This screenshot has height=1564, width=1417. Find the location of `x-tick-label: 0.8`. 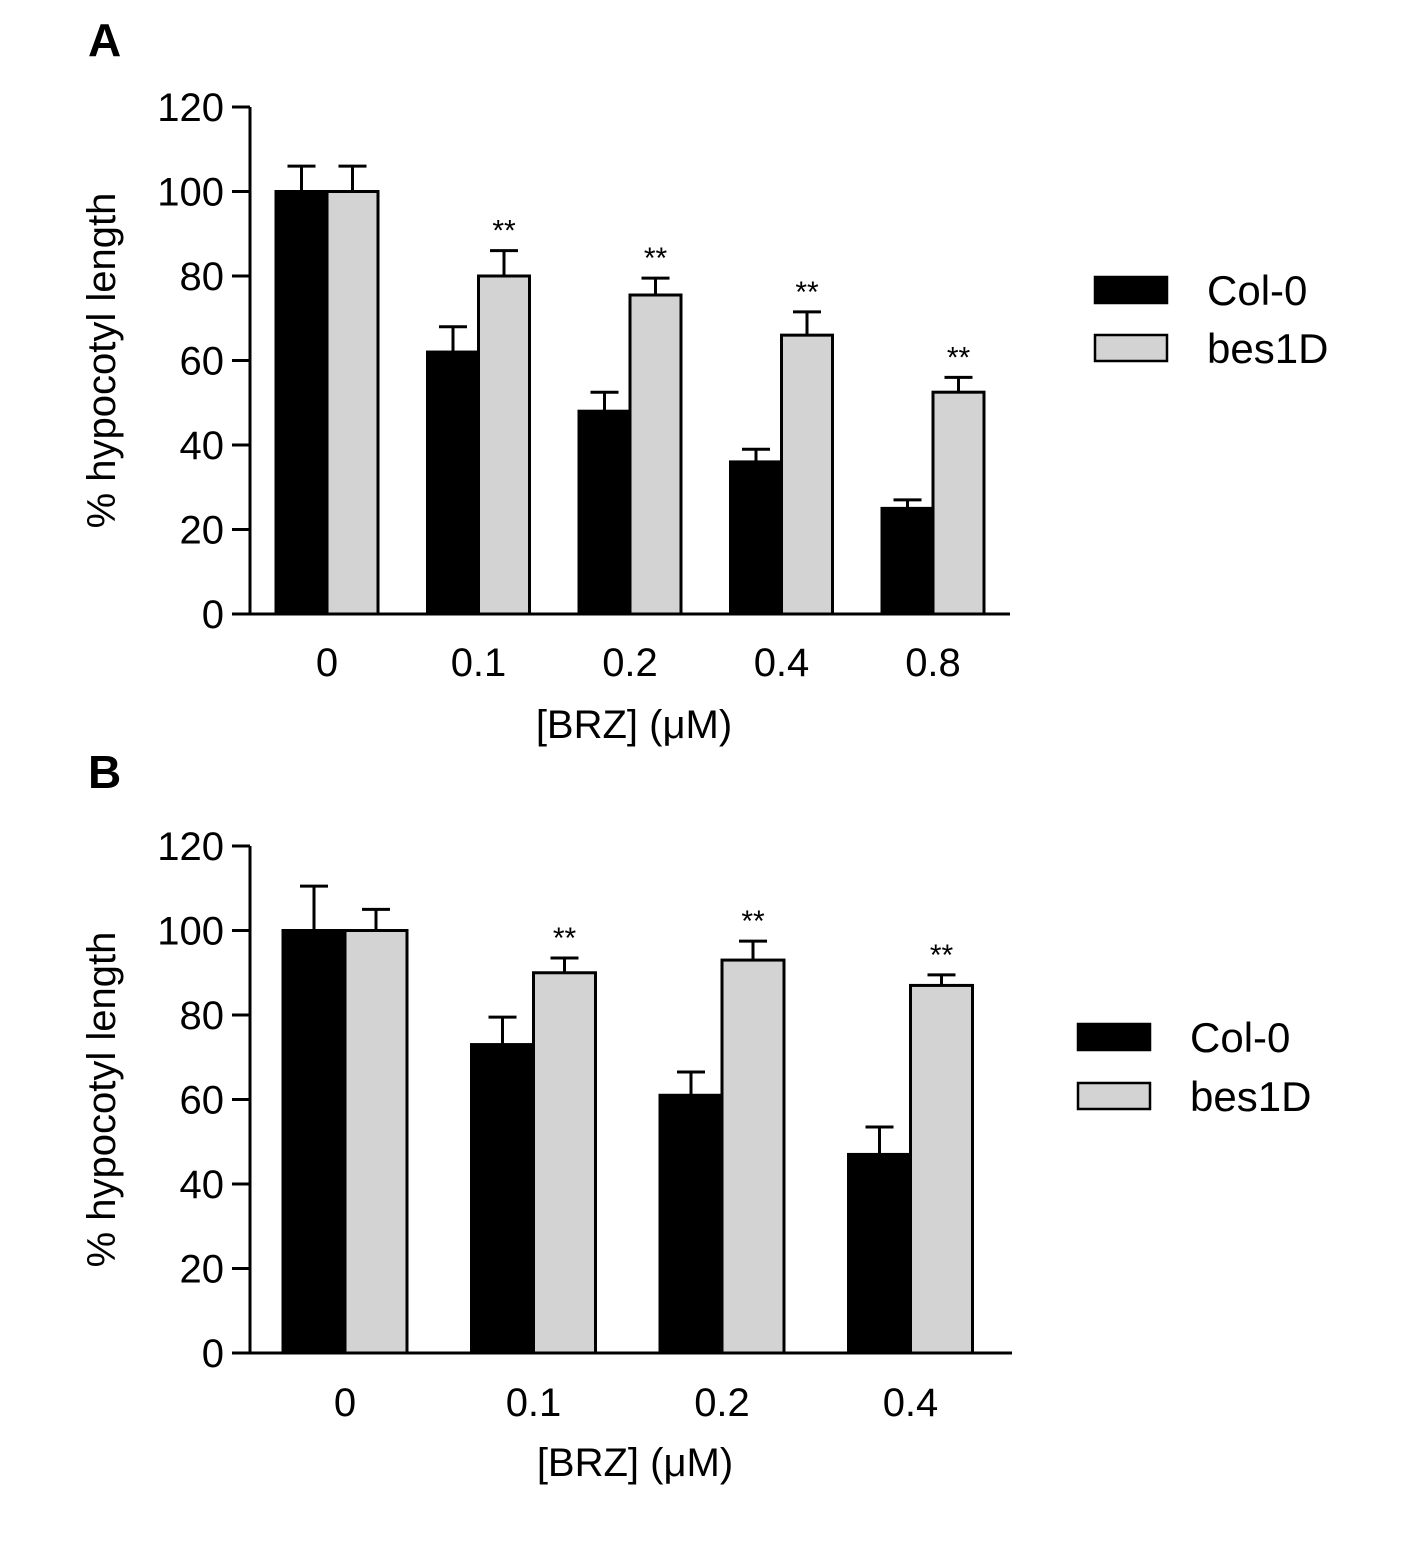

x-tick-label: 0.8 is located at coordinates (933, 663).